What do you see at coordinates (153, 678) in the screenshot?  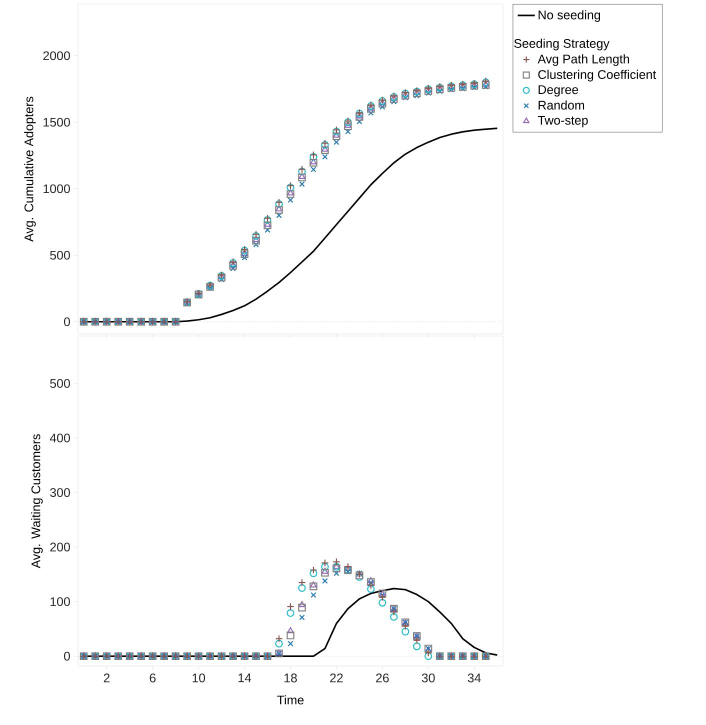 I see `x-tick-label: 6` at bounding box center [153, 678].